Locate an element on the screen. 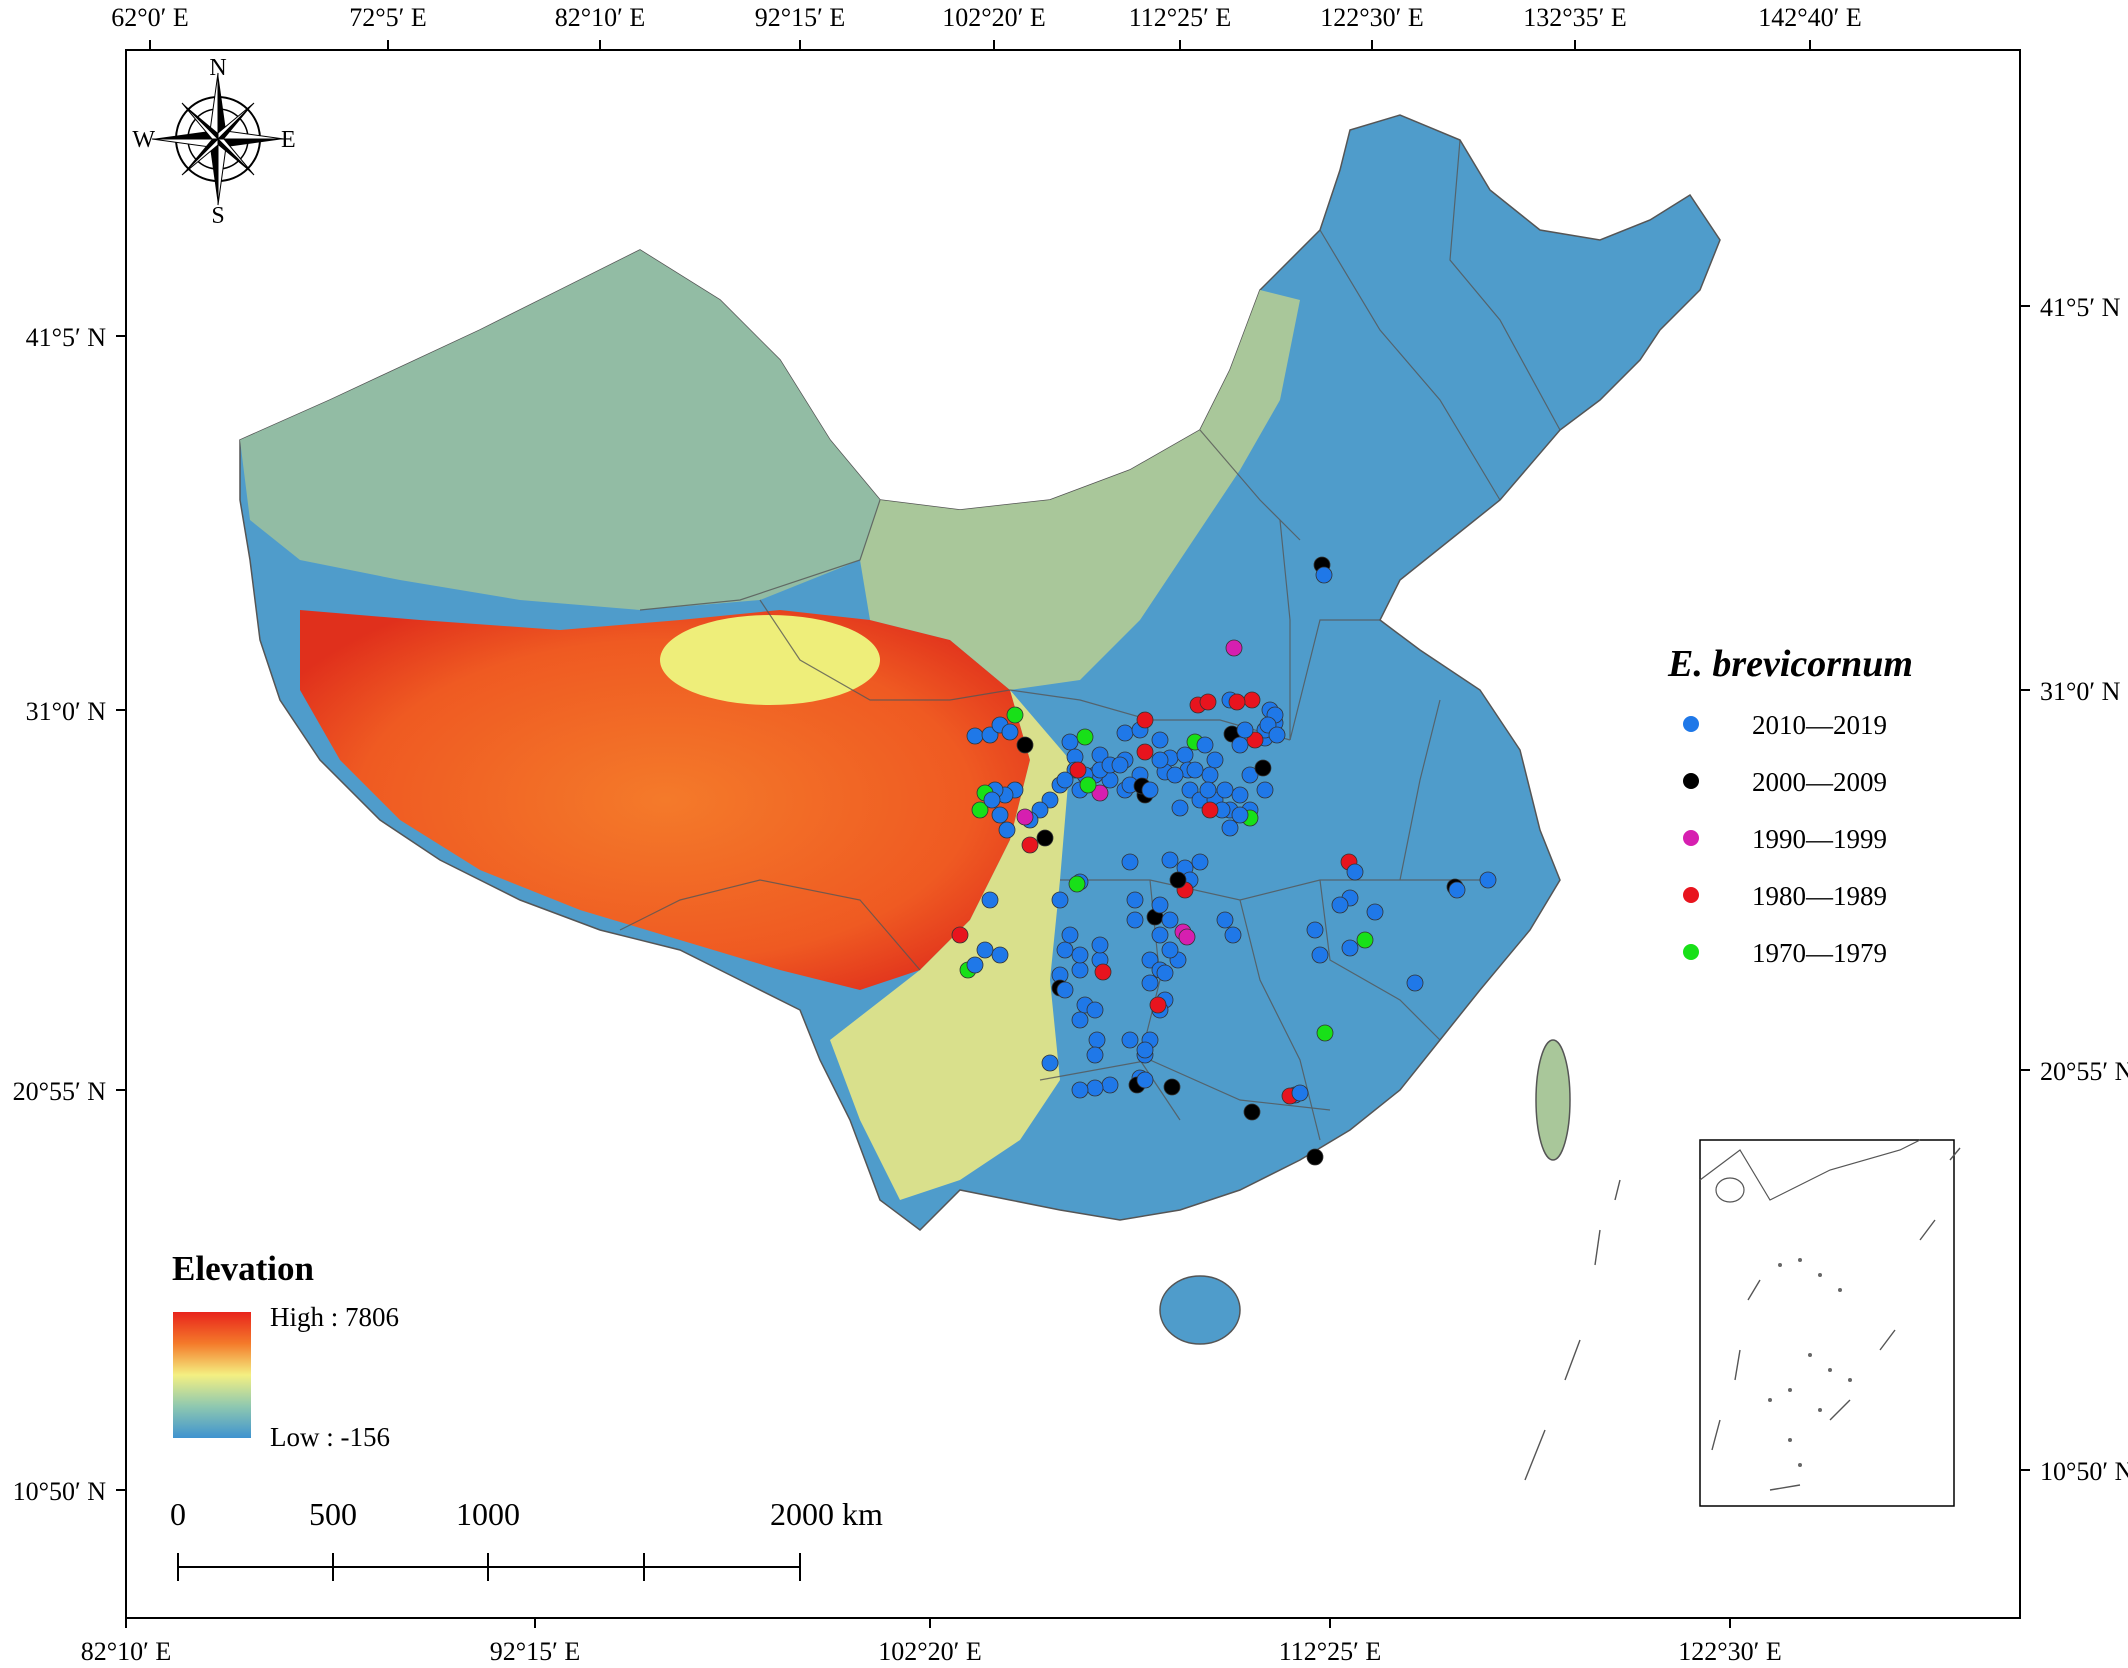  qaidam-basin is located at coordinates (770, 660).